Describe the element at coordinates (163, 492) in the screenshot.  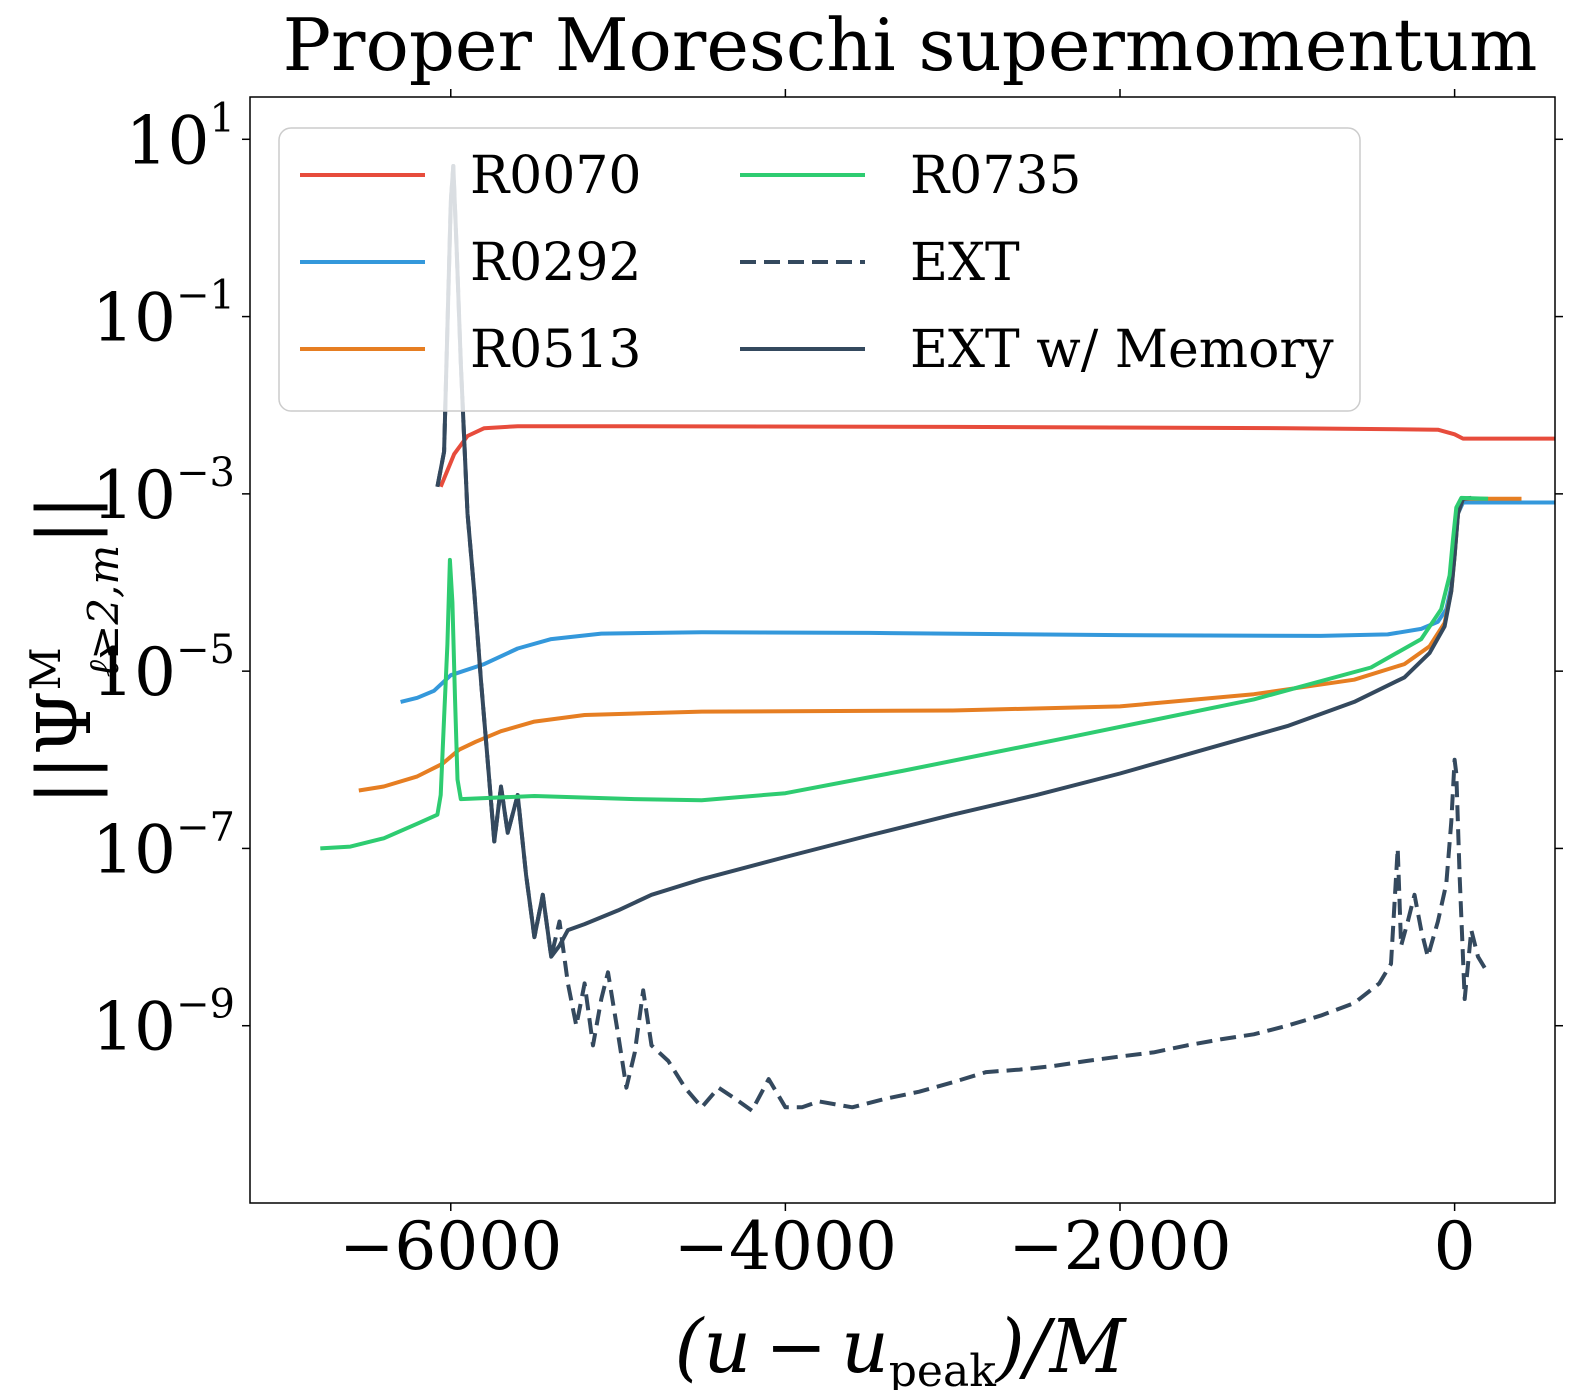
I see `y-tick-label: 10⁻³` at that location.